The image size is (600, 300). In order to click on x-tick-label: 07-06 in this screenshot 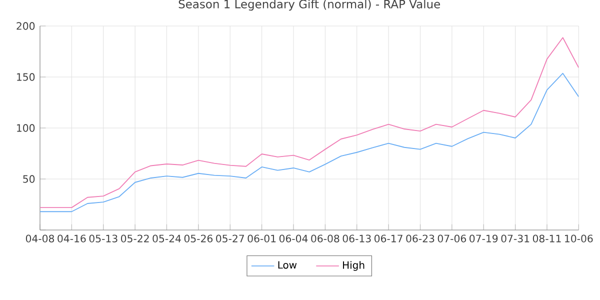, I will do `click(452, 238)`.